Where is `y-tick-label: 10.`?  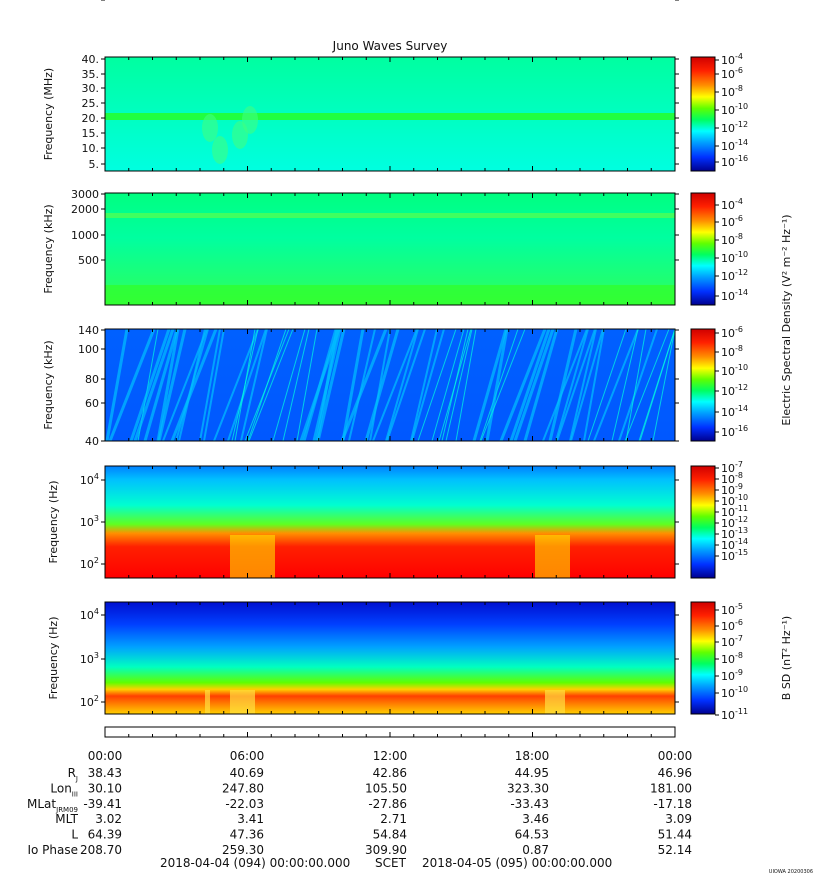
y-tick-label: 10. is located at coordinates (91, 148).